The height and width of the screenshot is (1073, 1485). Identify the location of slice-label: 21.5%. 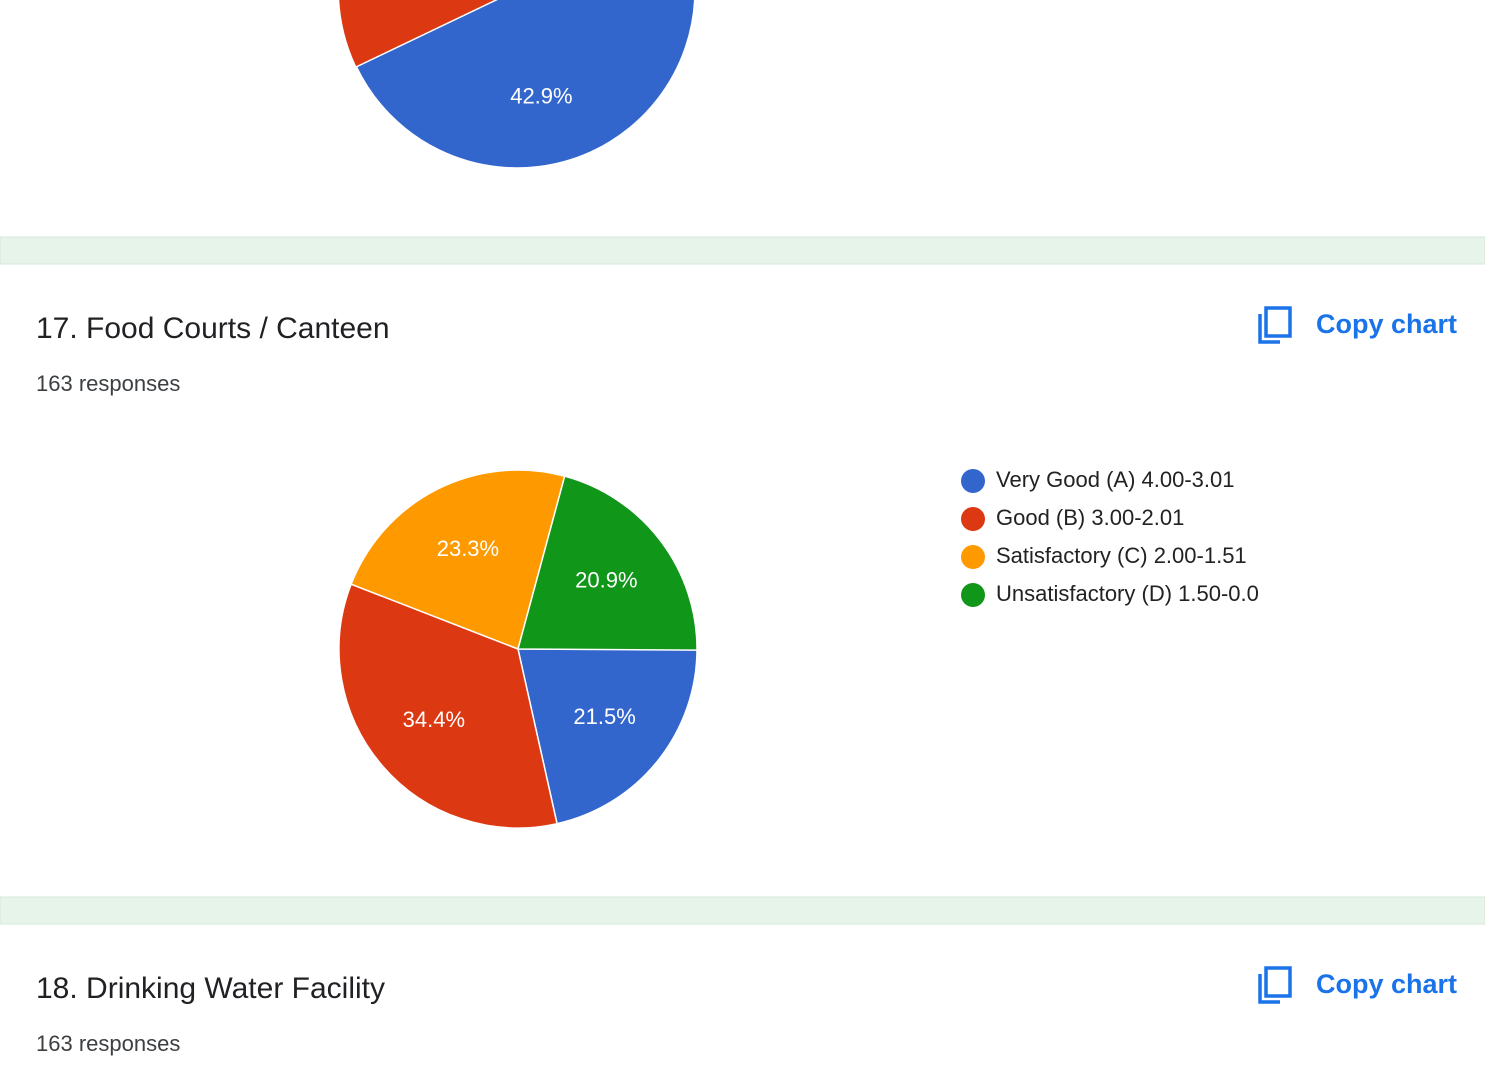
(604, 716).